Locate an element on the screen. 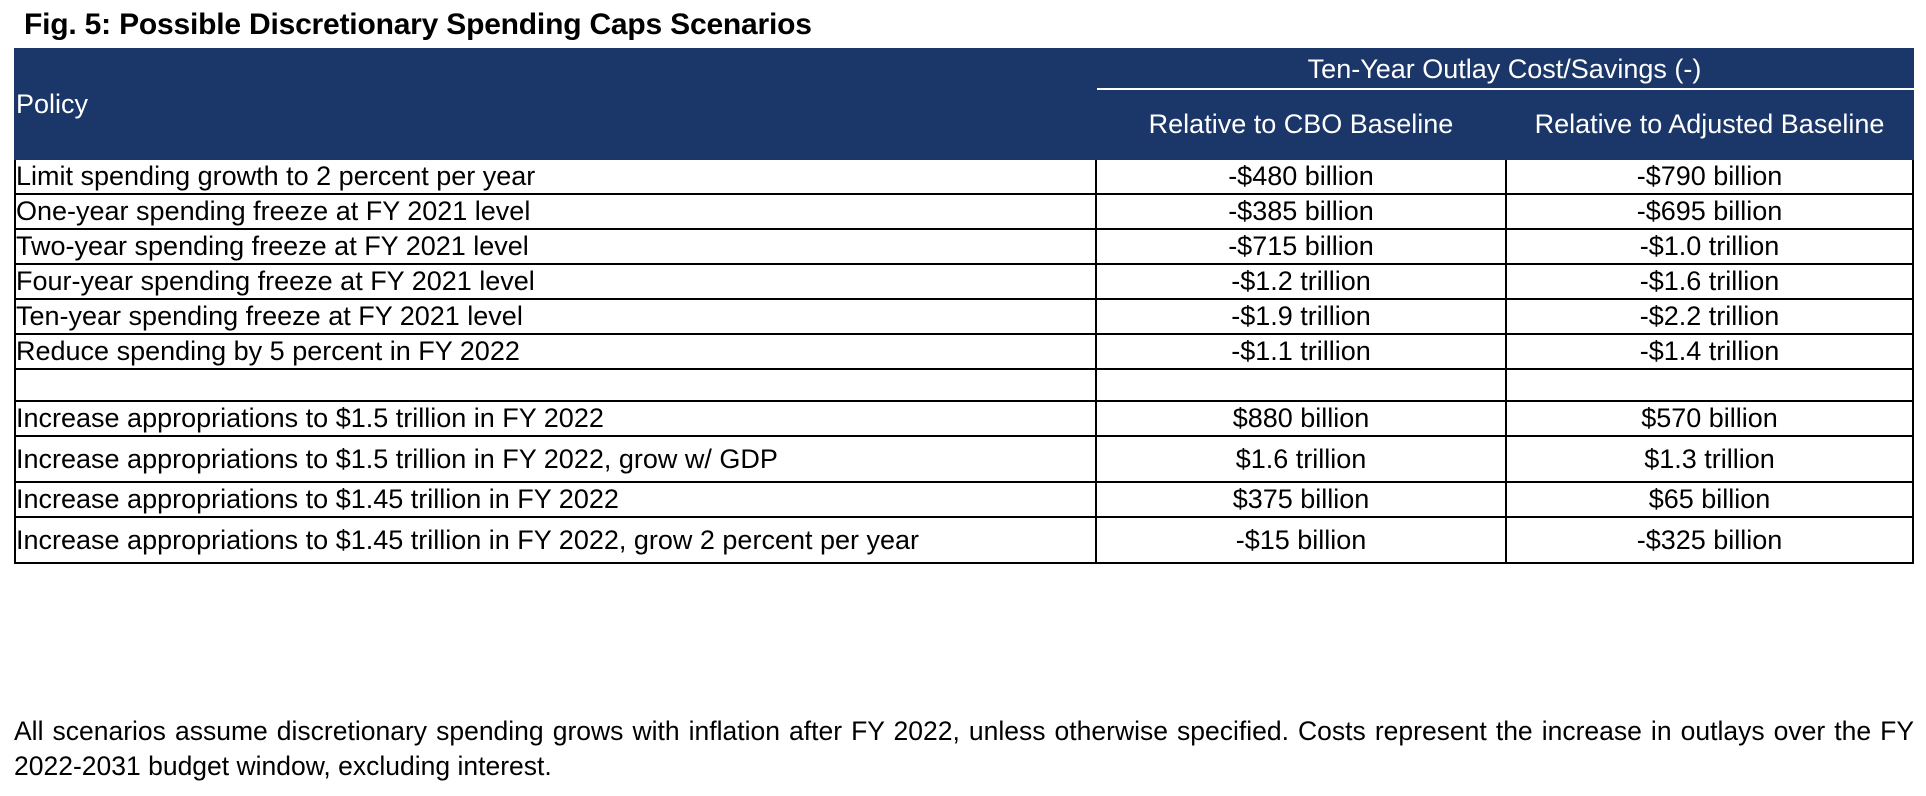  adjusted-baseline-value: -$790 billion is located at coordinates (1709, 176).